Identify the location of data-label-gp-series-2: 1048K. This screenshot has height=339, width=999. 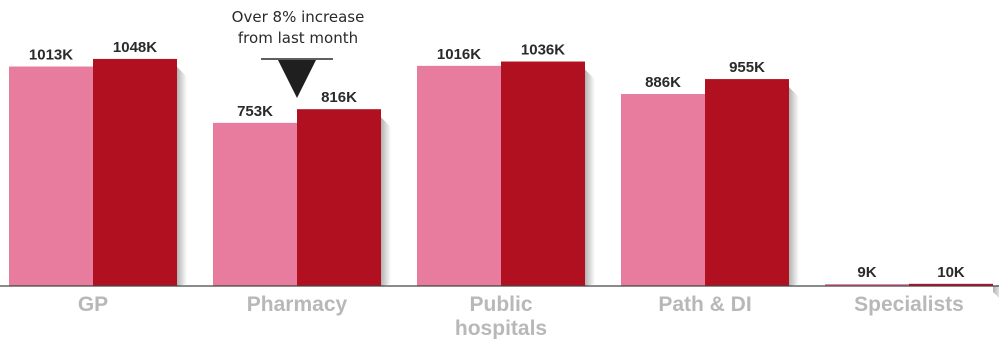
(135, 47).